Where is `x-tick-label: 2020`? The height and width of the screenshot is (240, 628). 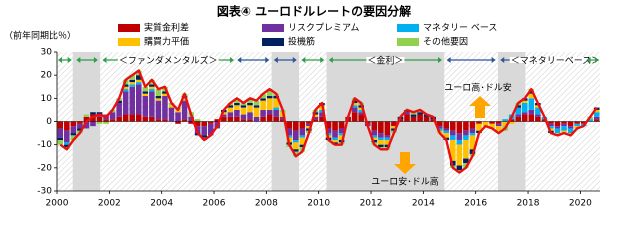
x-tick-label: 2020 is located at coordinates (580, 204).